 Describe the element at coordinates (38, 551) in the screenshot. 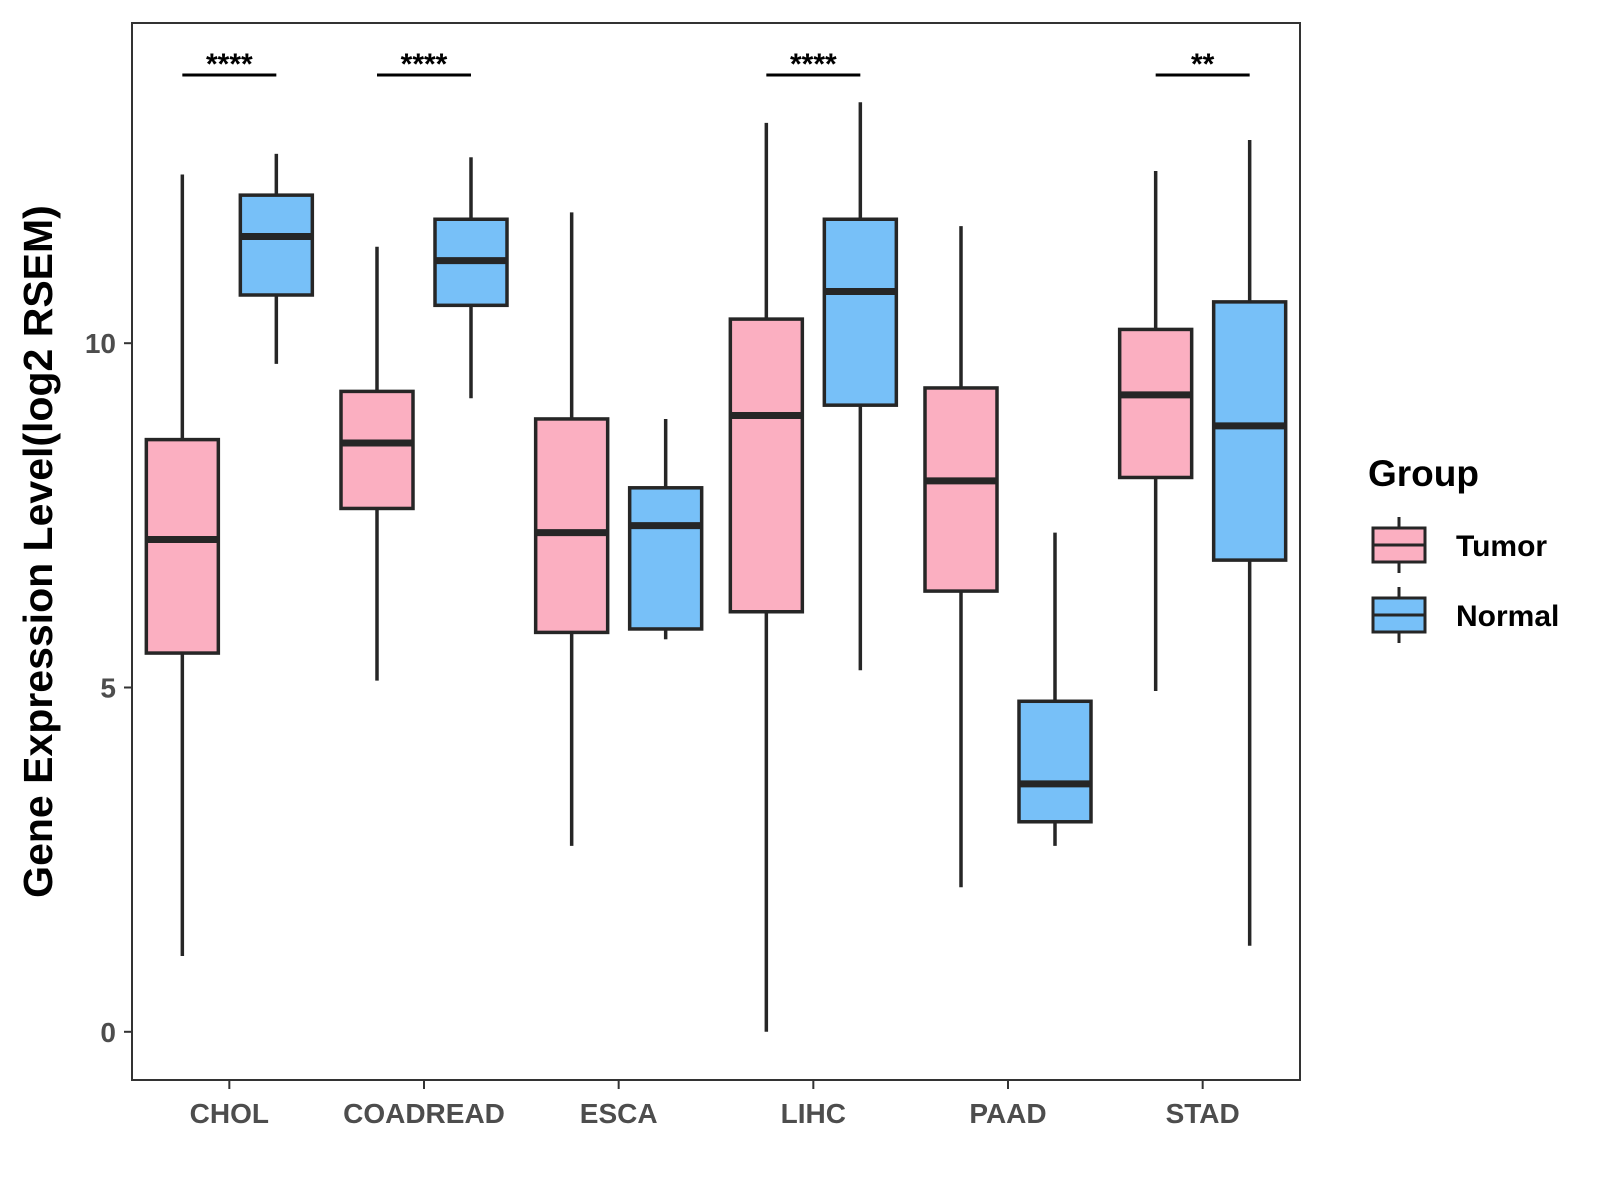

I see `y-axis-label: Gene Expression Level(log2 RSEM)` at that location.